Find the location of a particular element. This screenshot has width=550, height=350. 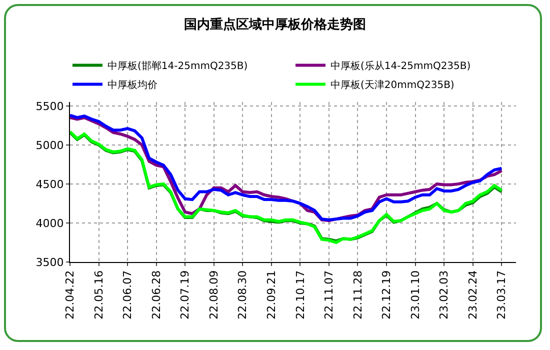

x-tick-label: 22.08.30 is located at coordinates (243, 295).